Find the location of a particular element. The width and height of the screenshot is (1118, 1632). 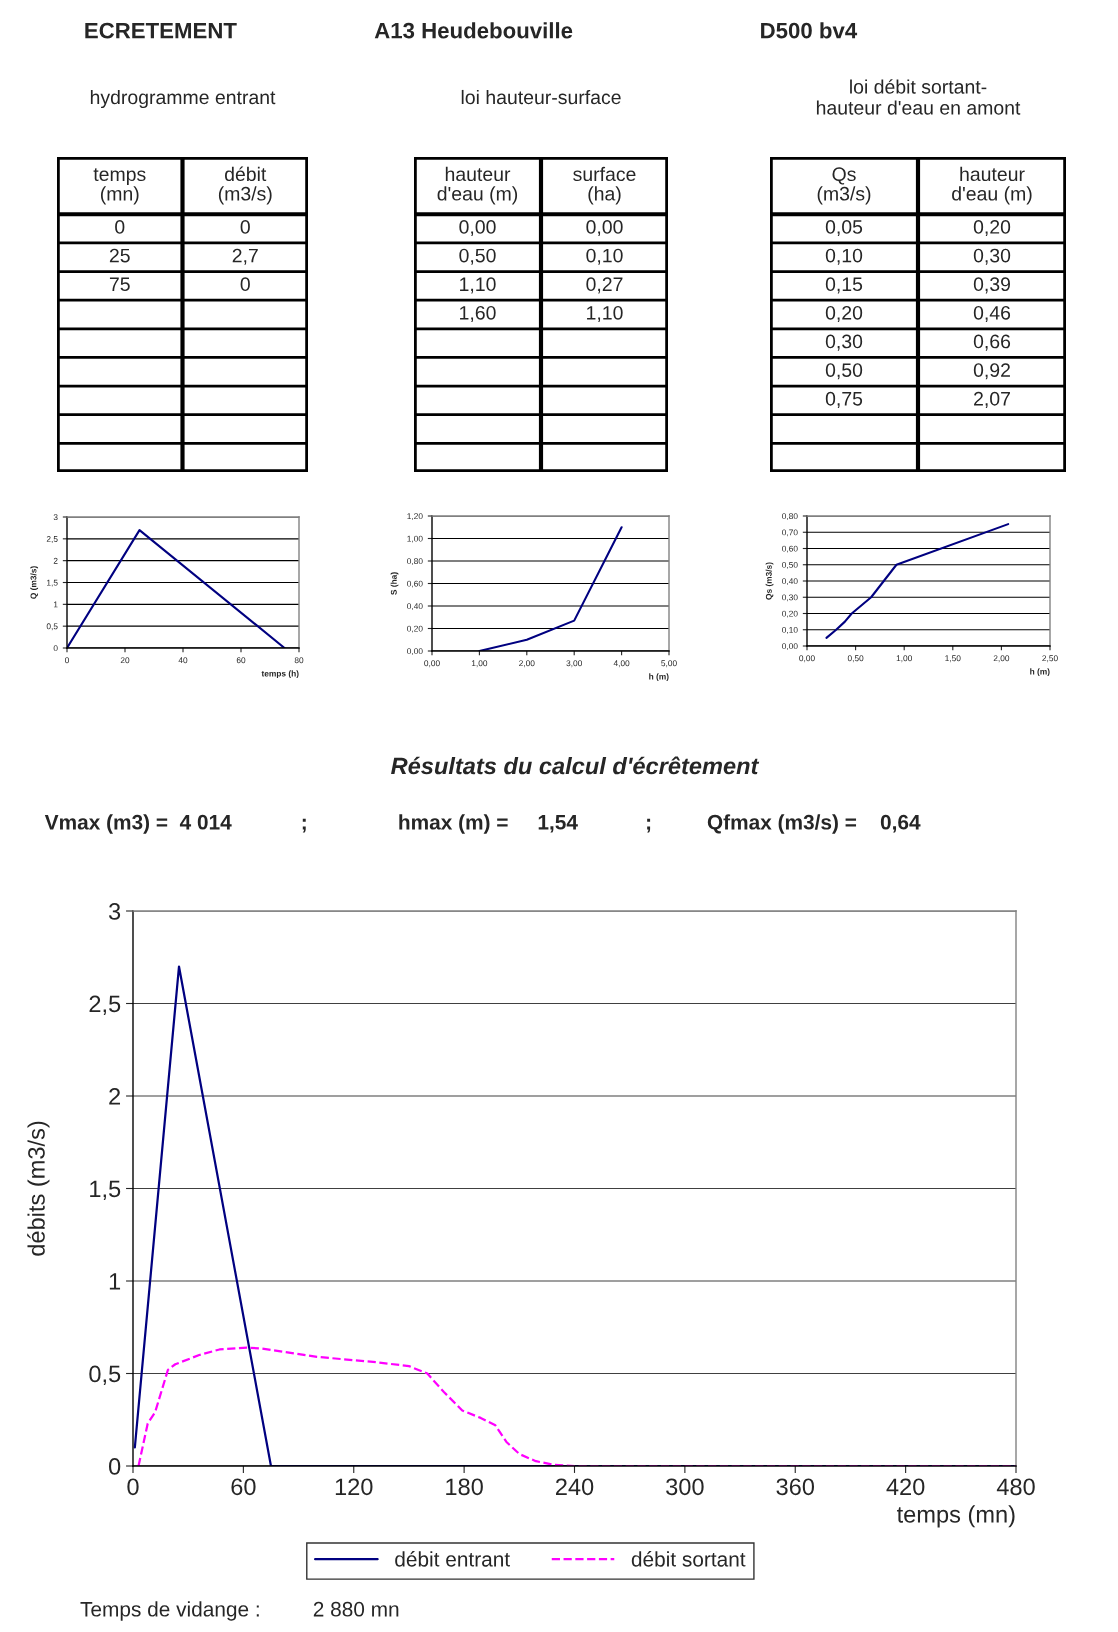

text: 1,60 is located at coordinates (478, 314).